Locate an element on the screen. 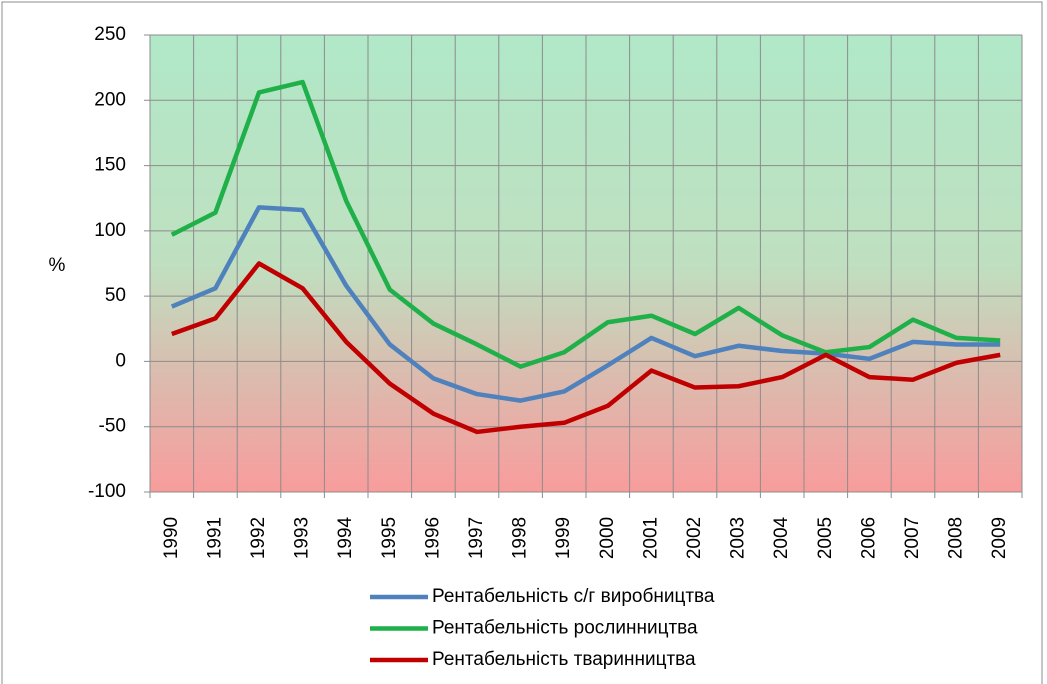 The image size is (1047, 684). x-tick-label: 1994 is located at coordinates (345, 537).